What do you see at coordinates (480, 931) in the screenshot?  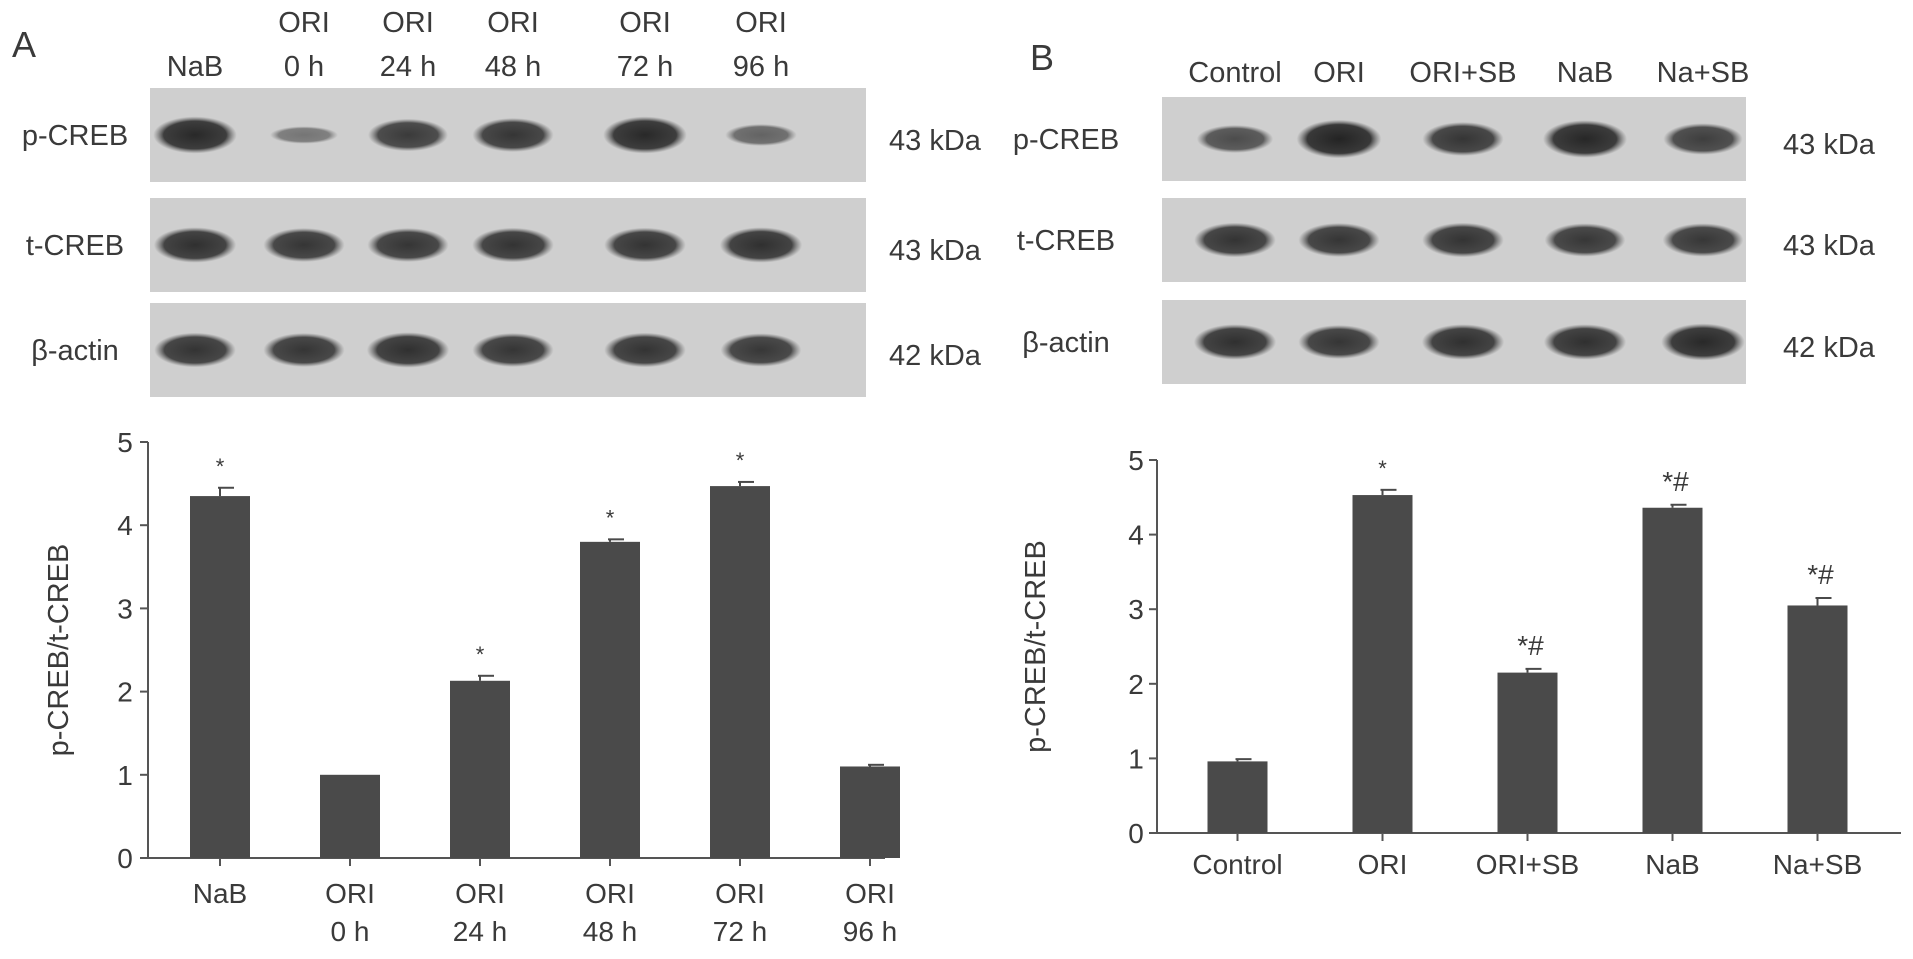 I see `x-tick-sublabel: 24 h` at bounding box center [480, 931].